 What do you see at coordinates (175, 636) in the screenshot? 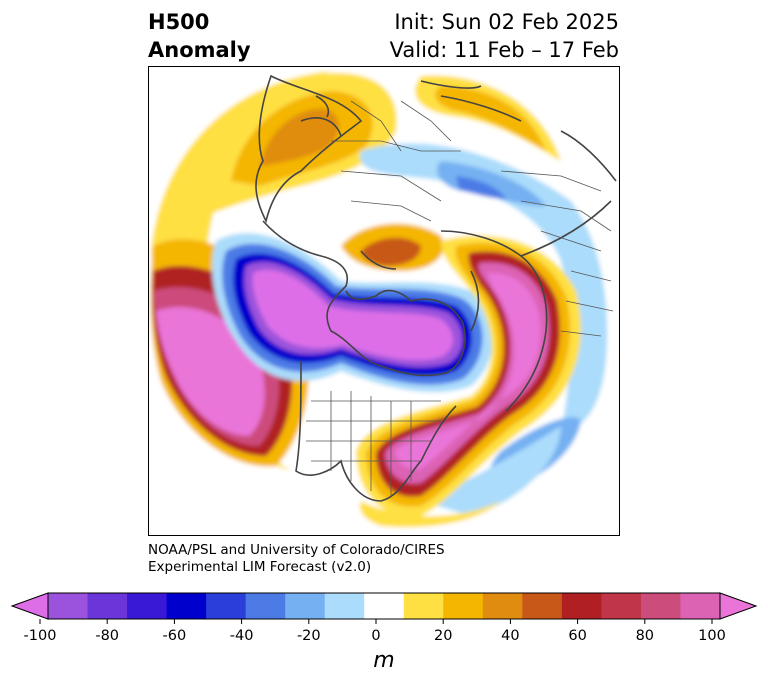
I see `colorbar-tick-label: -60` at bounding box center [175, 636].